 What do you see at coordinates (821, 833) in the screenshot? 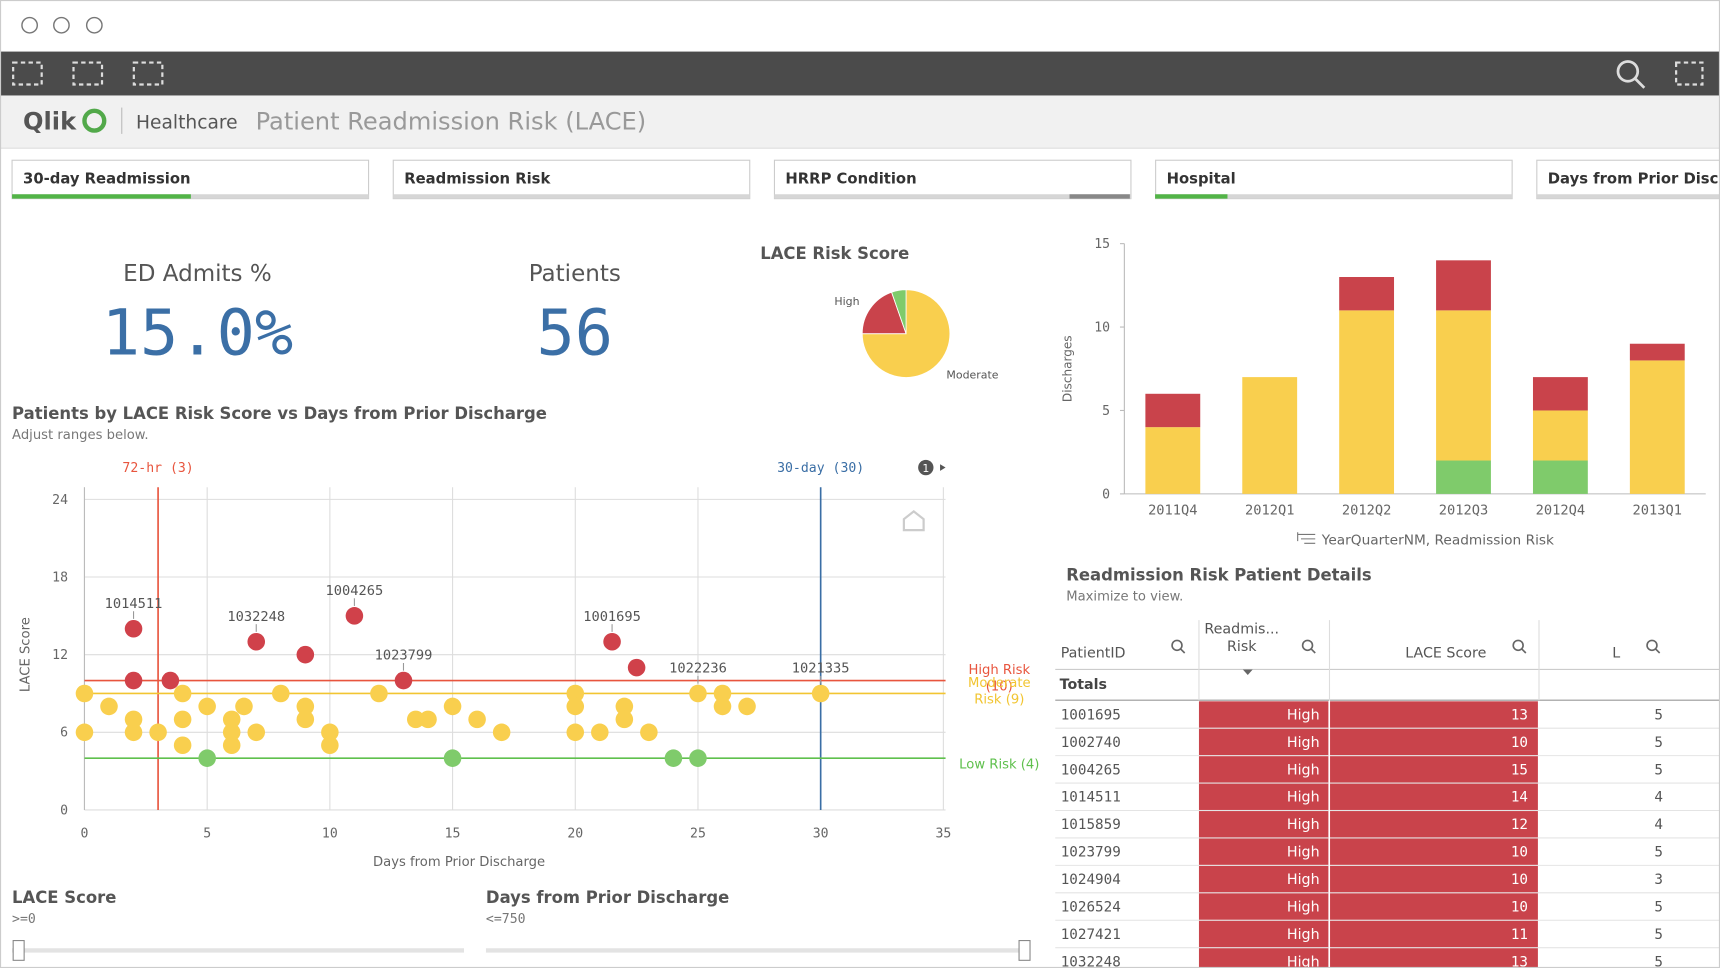
I see `x-tick-label: 30` at bounding box center [821, 833].